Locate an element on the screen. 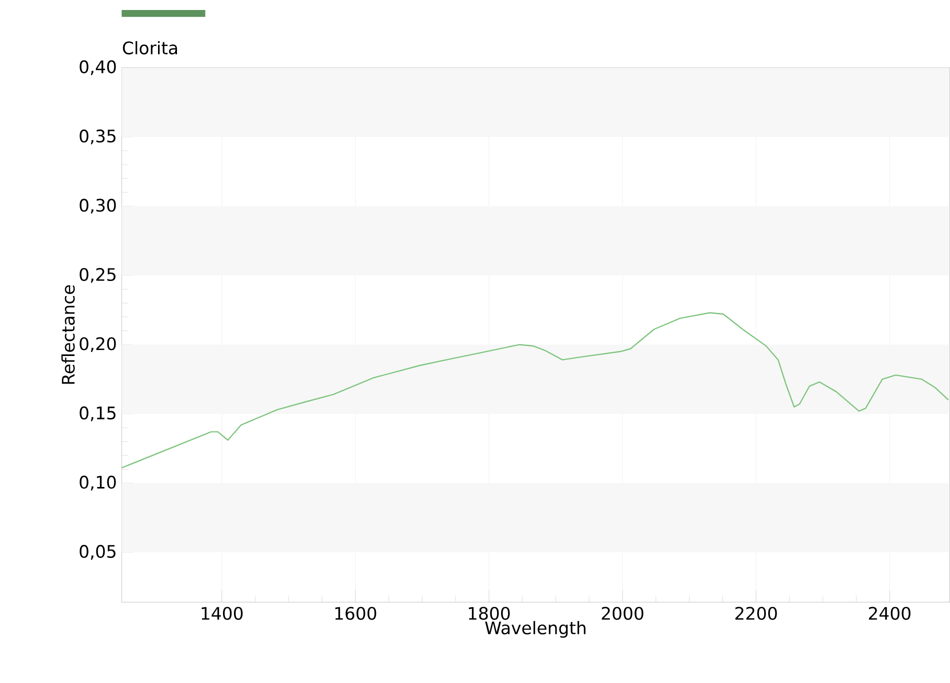 The height and width of the screenshot is (683, 950). x-tick-label: 1600 is located at coordinates (355, 613).